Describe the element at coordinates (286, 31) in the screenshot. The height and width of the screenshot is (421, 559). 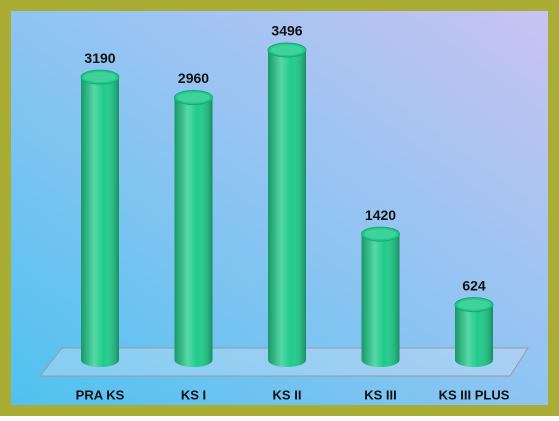
I see `data-label: 3496` at that location.